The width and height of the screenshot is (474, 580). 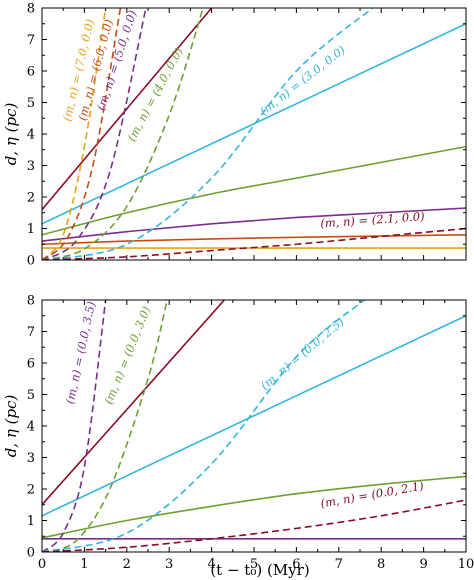 What do you see at coordinates (42, 564) in the screenshot?
I see `x-tick-label: 0` at bounding box center [42, 564].